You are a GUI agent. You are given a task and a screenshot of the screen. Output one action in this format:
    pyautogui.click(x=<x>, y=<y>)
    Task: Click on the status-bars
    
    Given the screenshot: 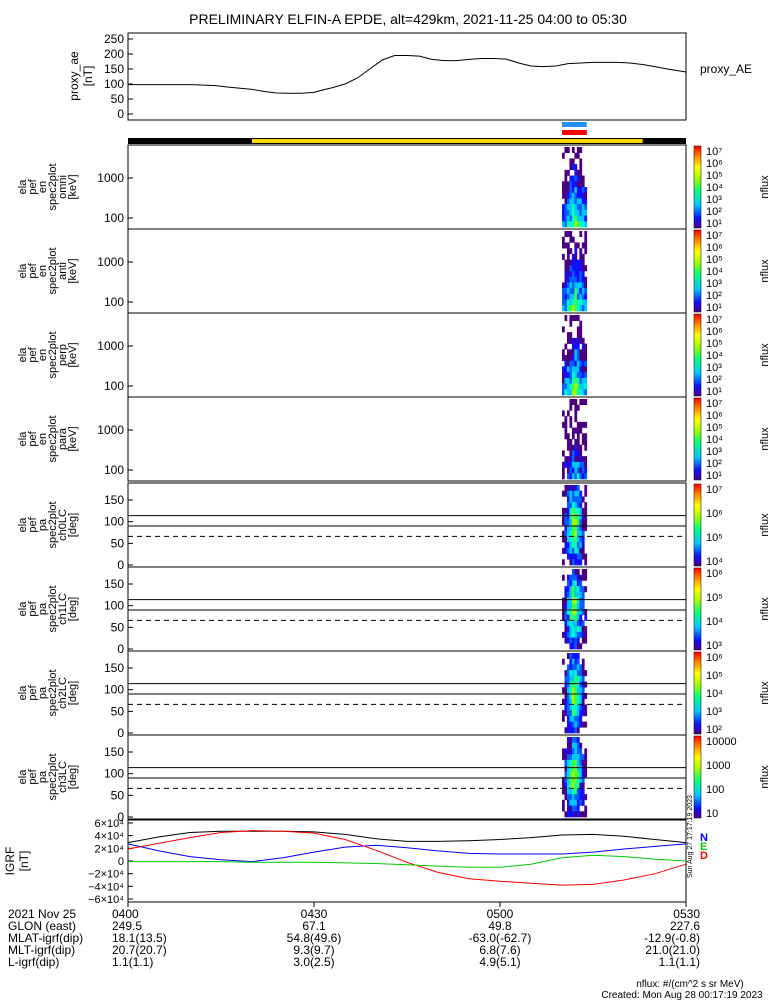 What is the action you would take?
    pyautogui.click(x=407, y=133)
    